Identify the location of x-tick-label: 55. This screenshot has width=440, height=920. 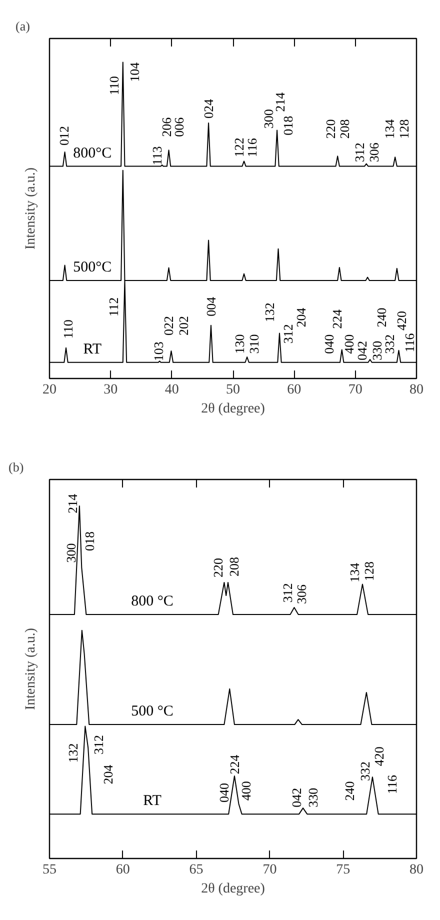
(49, 870).